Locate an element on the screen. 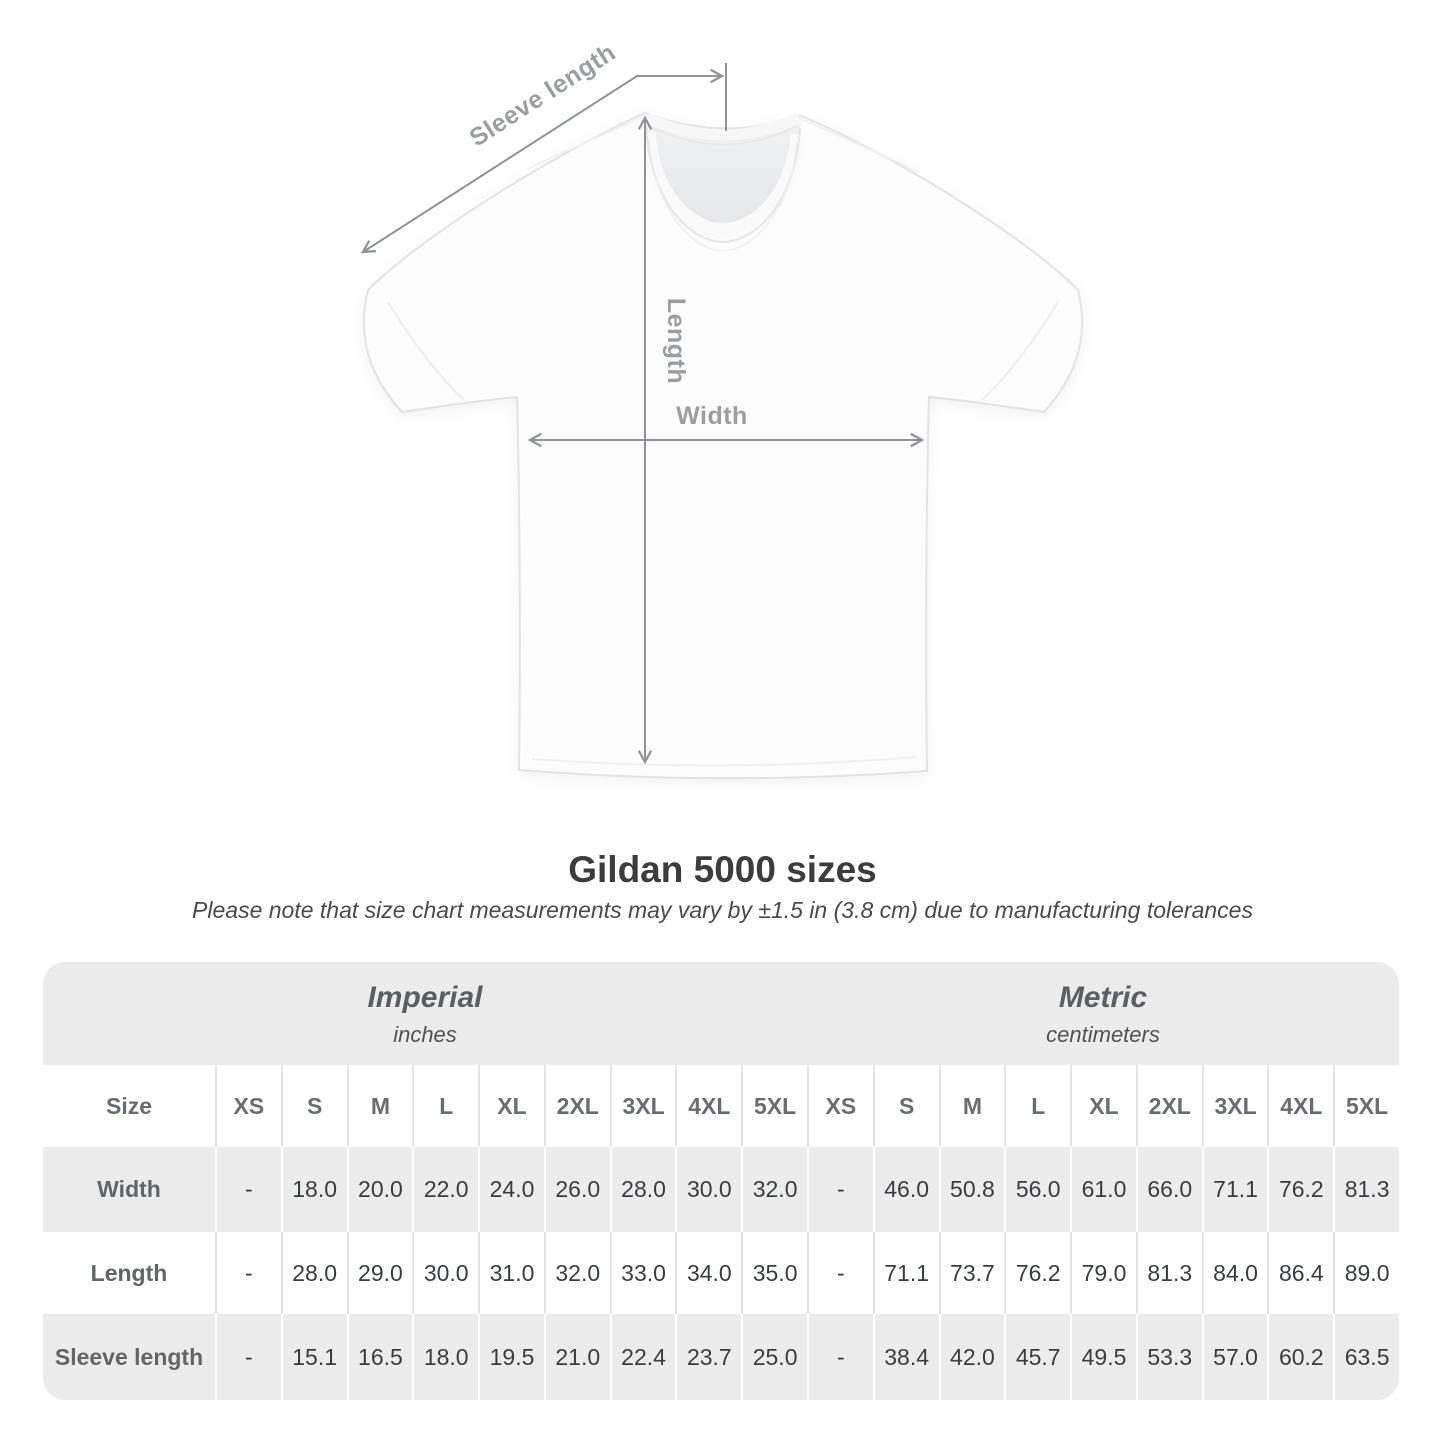  table-cell: 61.0 is located at coordinates (1103, 1189).